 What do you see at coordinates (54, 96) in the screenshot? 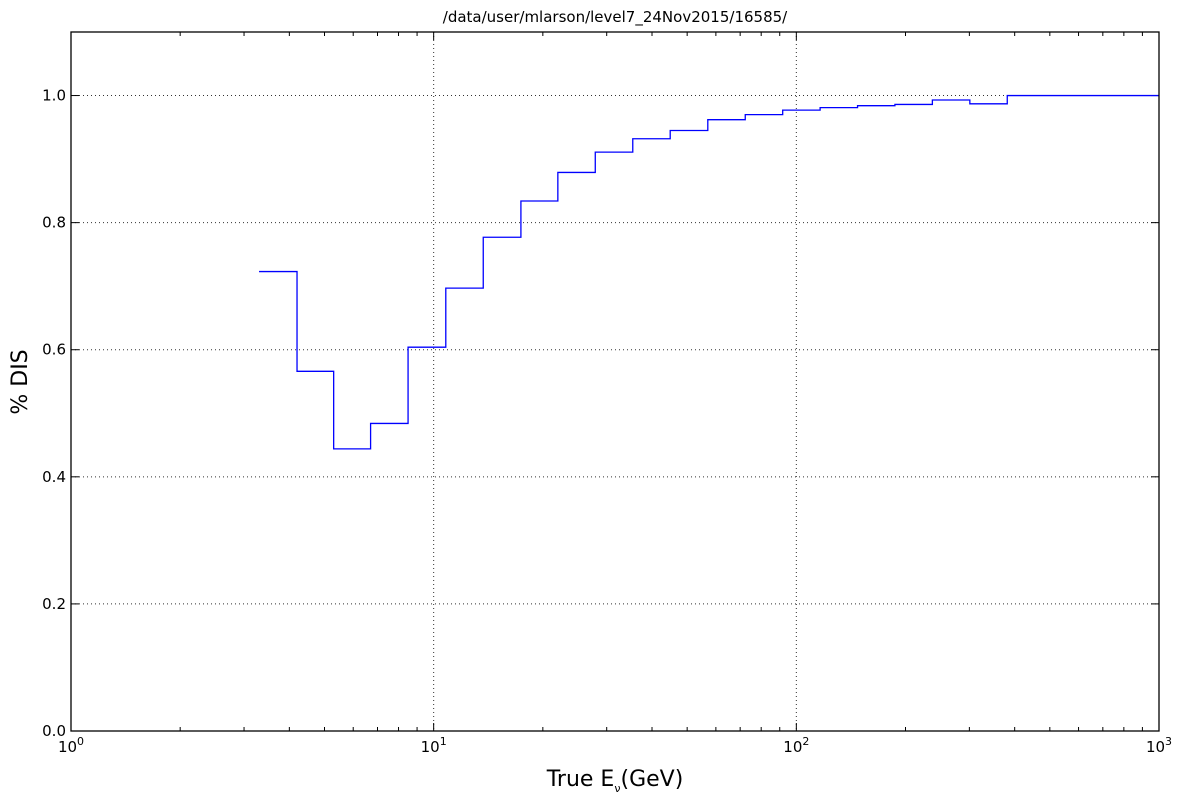
I see `y-tick-label: 1.0` at bounding box center [54, 96].